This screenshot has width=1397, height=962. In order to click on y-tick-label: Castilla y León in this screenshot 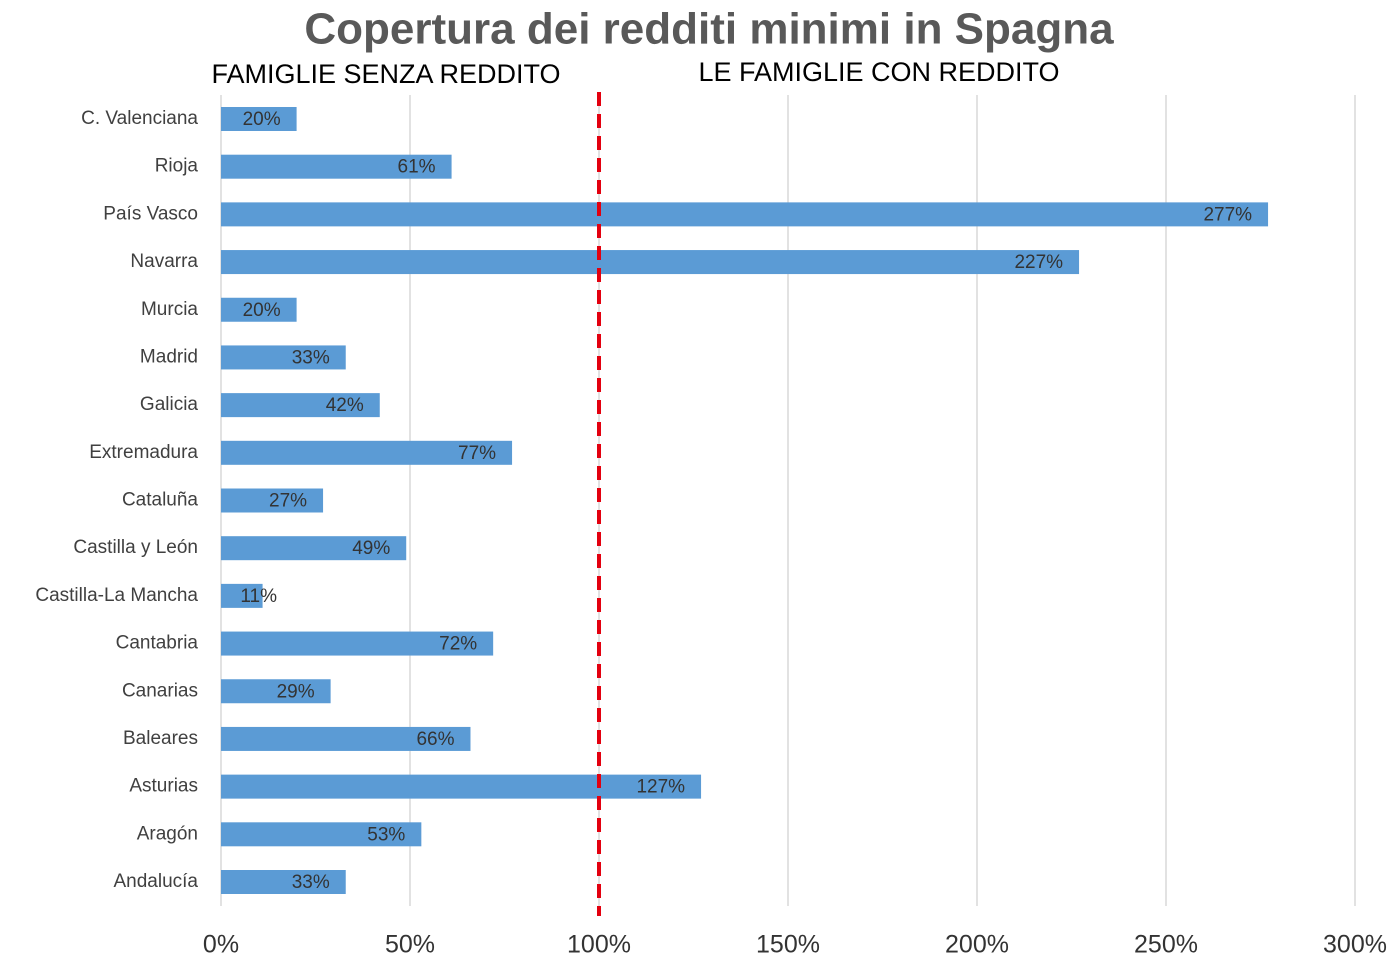, I will do `click(135, 547)`.